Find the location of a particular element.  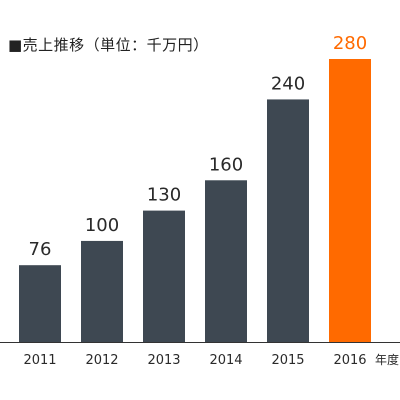

value-label-2015: 240 is located at coordinates (288, 83).